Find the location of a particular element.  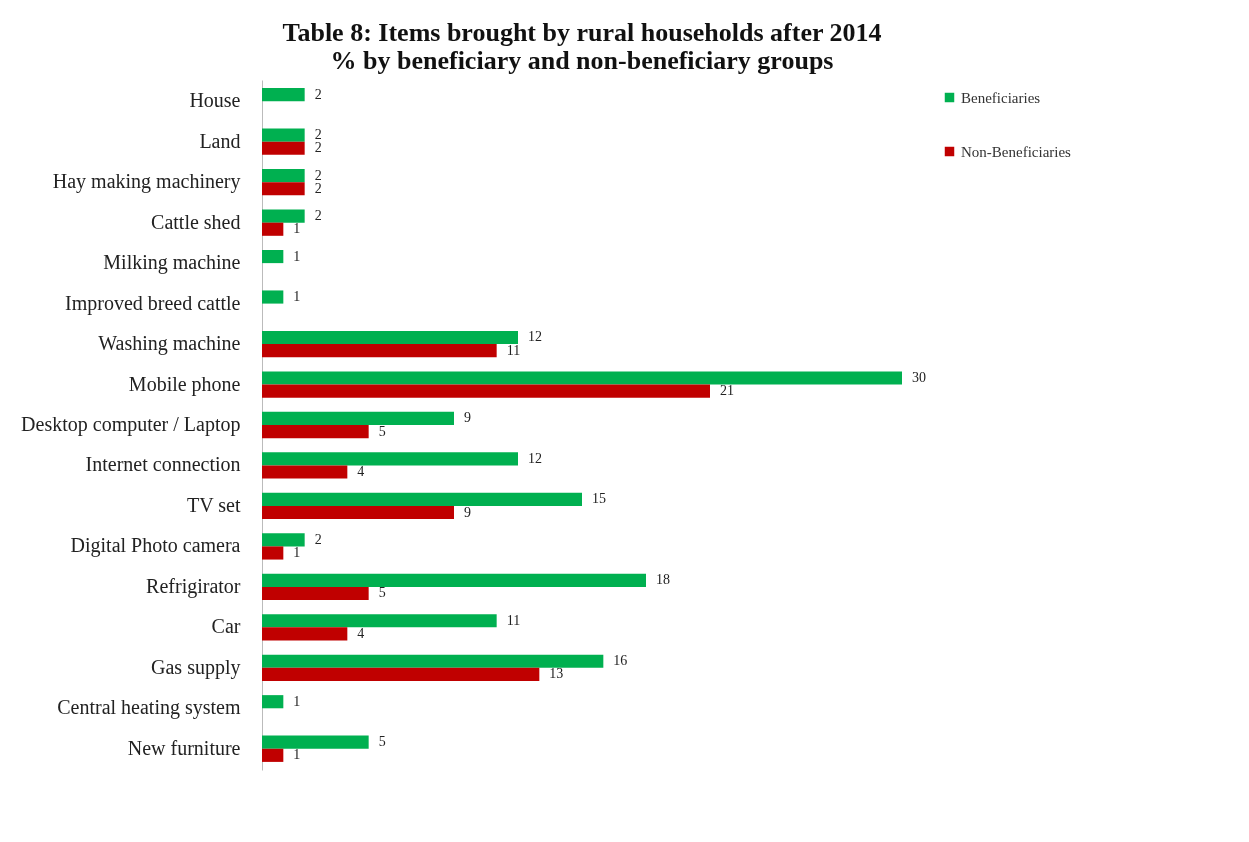

y-tick-label: Hay making machinery is located at coordinates (146, 182).